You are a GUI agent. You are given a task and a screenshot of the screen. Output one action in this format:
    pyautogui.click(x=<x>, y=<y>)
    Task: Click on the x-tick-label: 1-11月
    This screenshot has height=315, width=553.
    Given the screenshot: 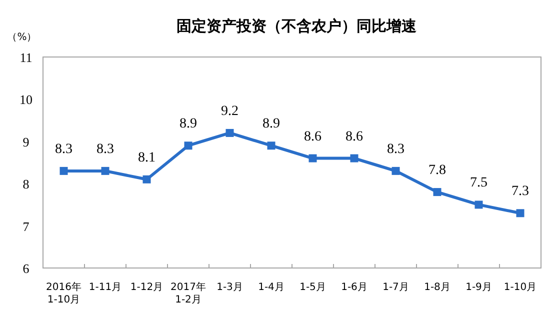 What is the action you would take?
    pyautogui.click(x=105, y=287)
    